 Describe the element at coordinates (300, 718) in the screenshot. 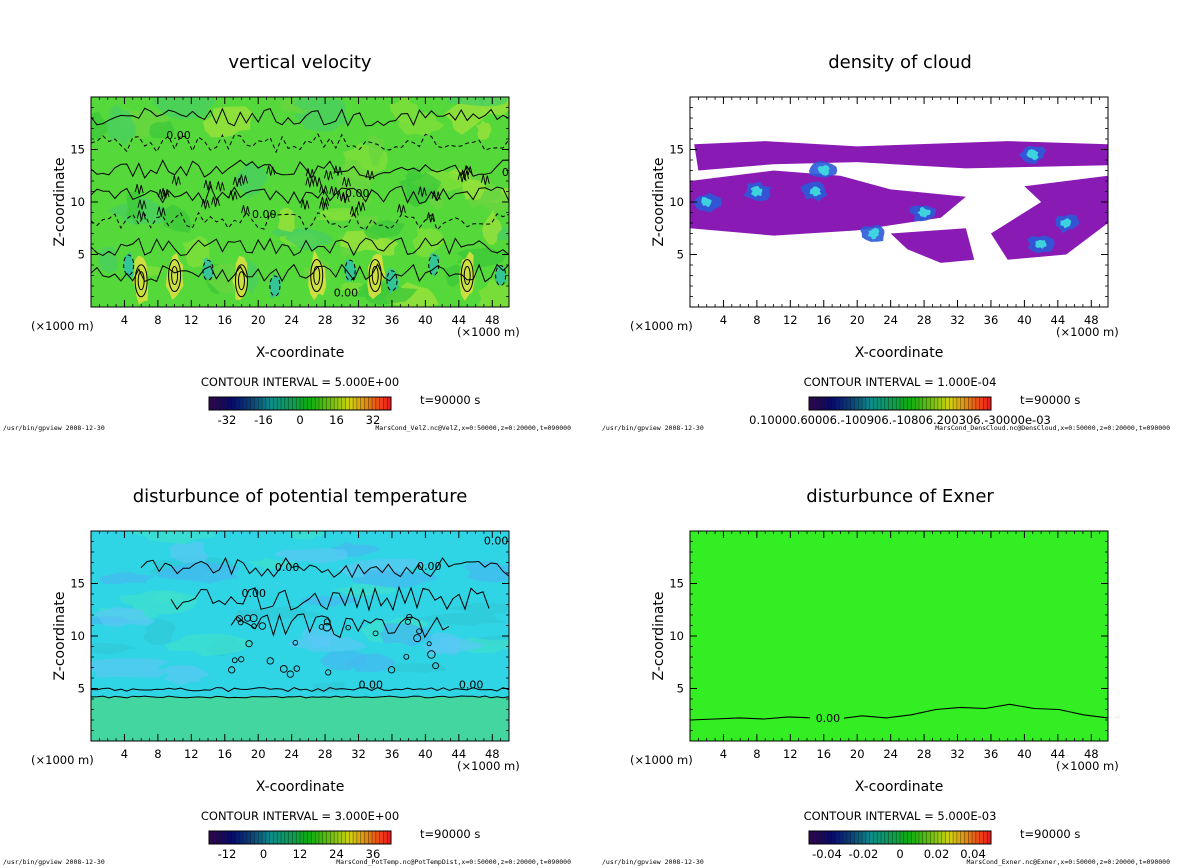

I see `surface-layer` at that location.